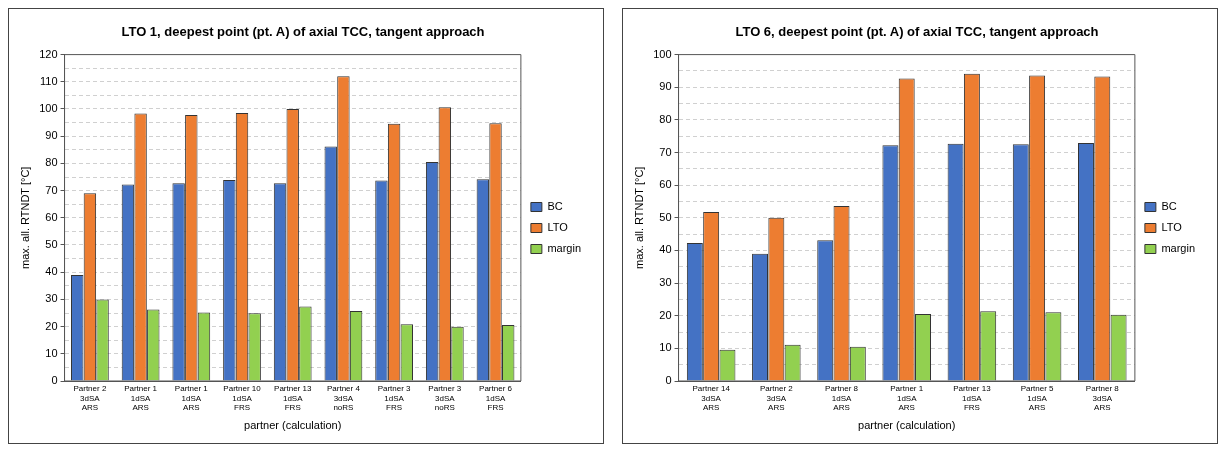 Image resolution: width=1225 pixels, height=449 pixels. Describe the element at coordinates (49, 80) in the screenshot. I see `y-tick-label: 110` at that location.